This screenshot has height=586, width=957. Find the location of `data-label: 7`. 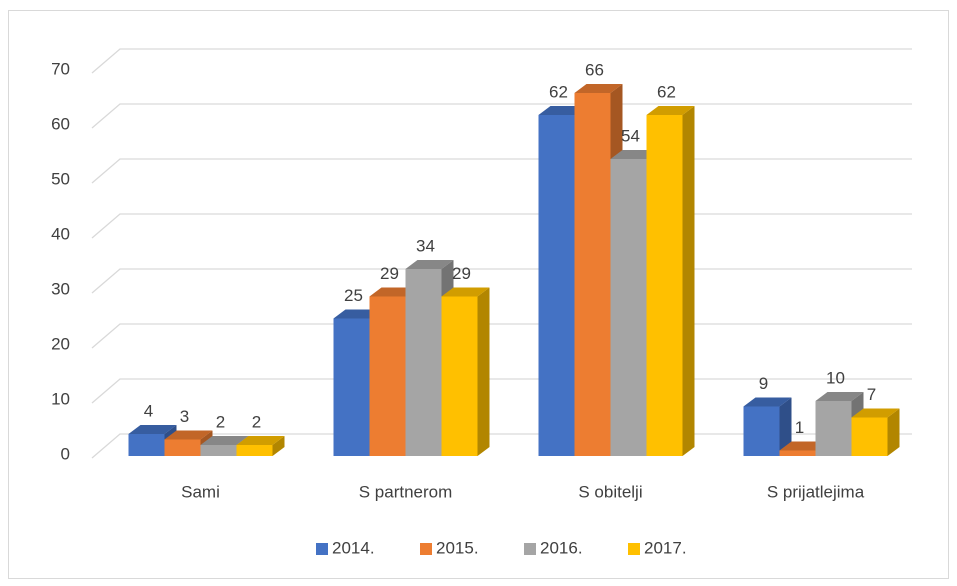

data-label: 7 is located at coordinates (871, 394).